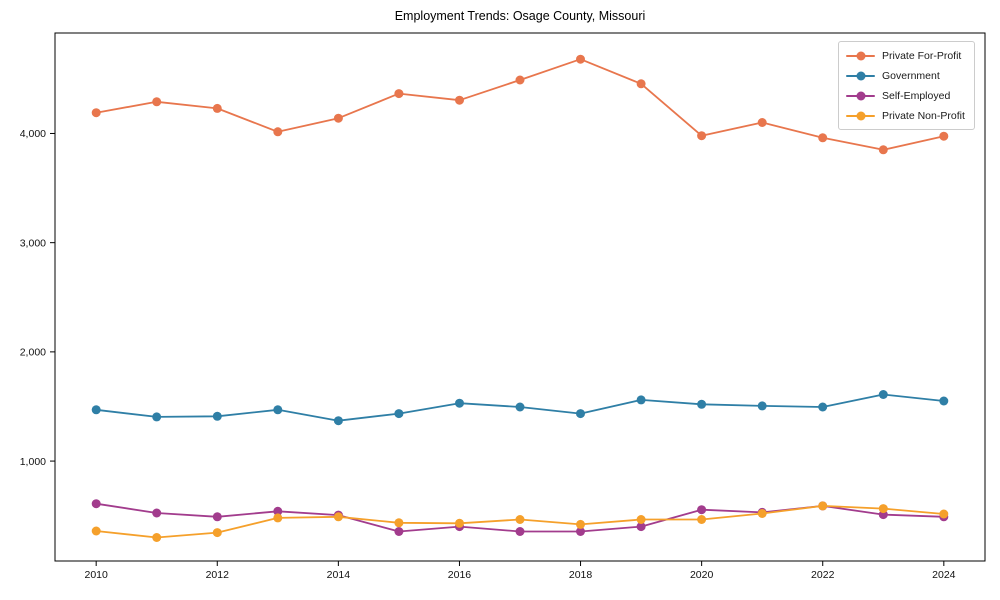  Describe the element at coordinates (823, 575) in the screenshot. I see `x-tick-label: 2022` at that location.